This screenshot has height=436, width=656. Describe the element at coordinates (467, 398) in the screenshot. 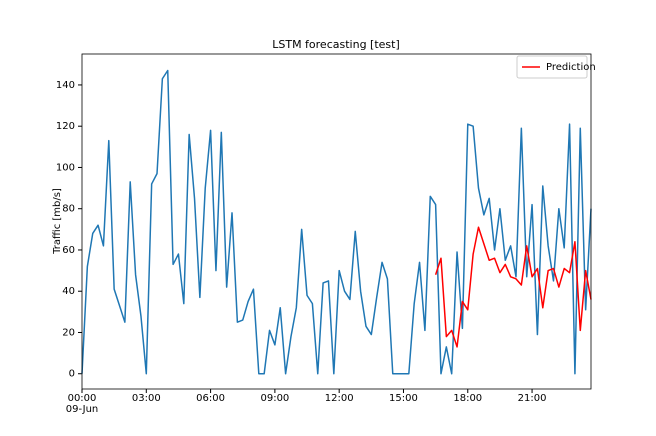

I see `x-tick-label: 18:00` at that location.